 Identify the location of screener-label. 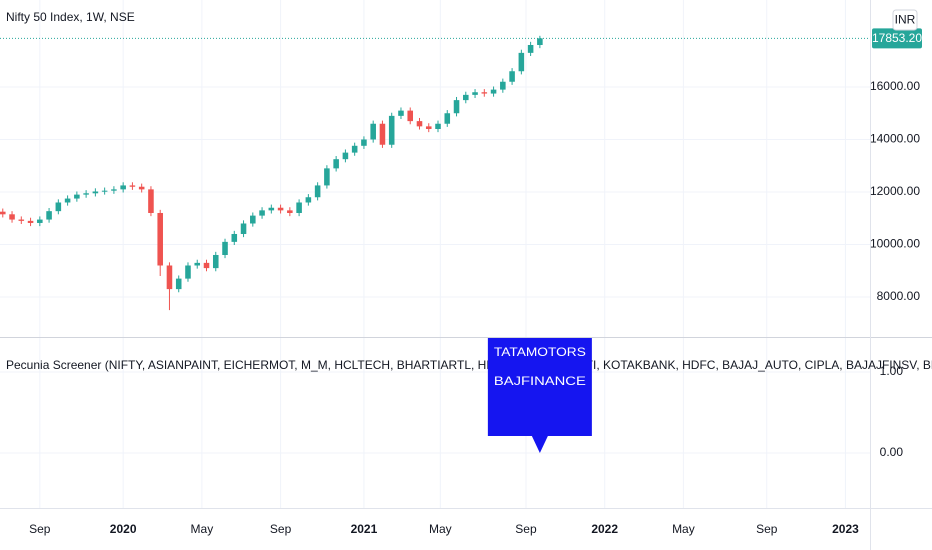
(539, 395).